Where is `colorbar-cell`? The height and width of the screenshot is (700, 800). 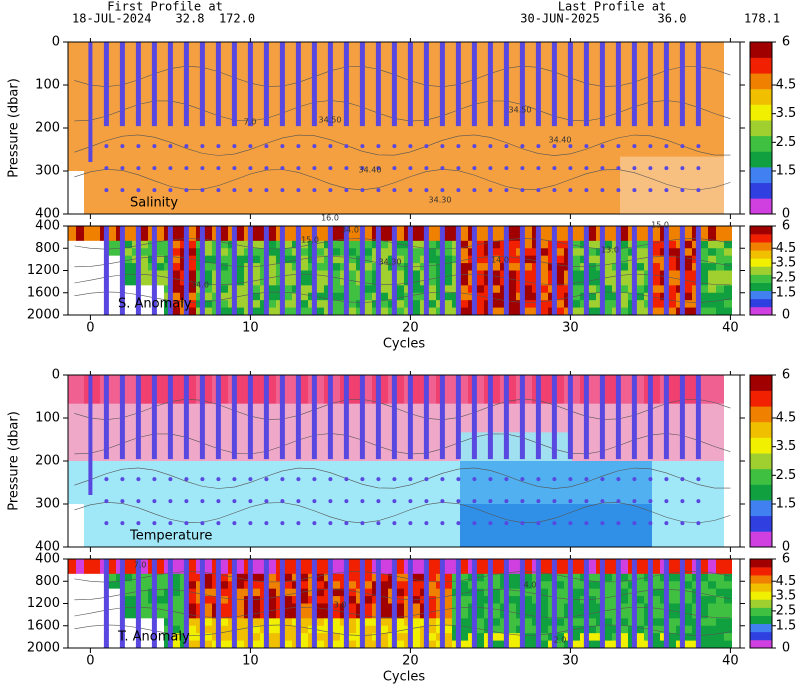
colorbar-cell is located at coordinates (761, 128).